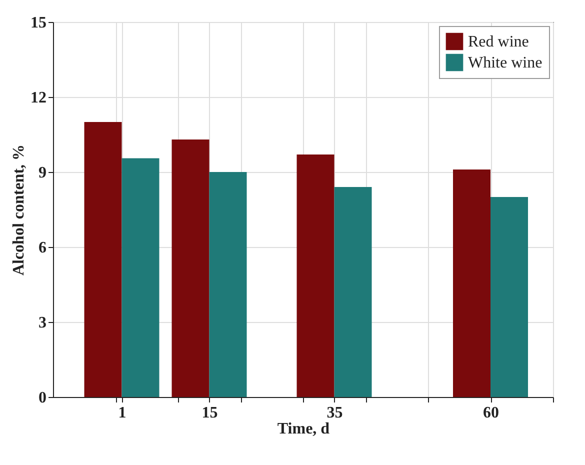 The height and width of the screenshot is (465, 585). Describe the element at coordinates (19, 210) in the screenshot. I see `y-axis-title: Alcohol content, %` at that location.